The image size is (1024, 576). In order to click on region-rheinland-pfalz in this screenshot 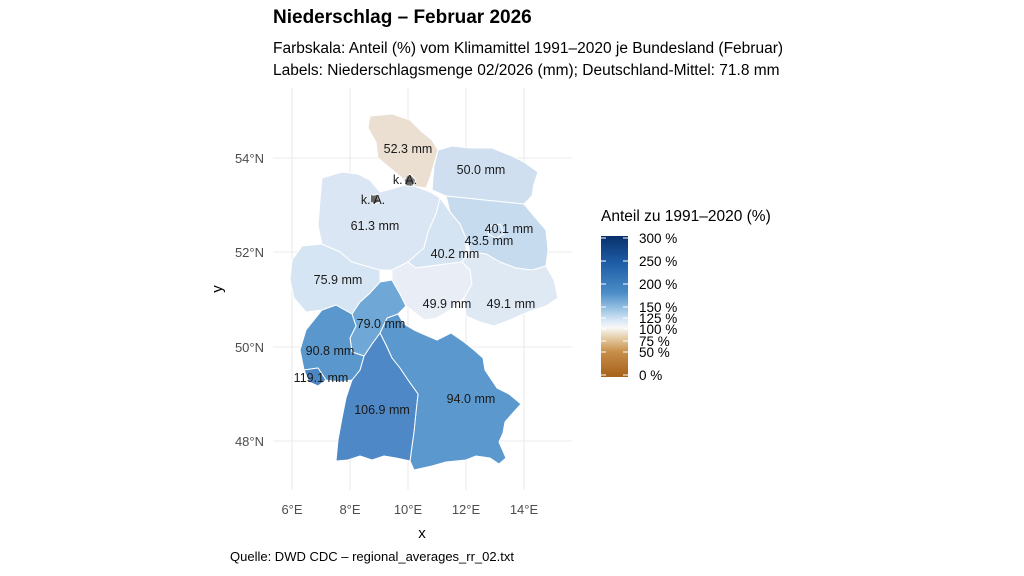, I will do `click(332, 343)`.